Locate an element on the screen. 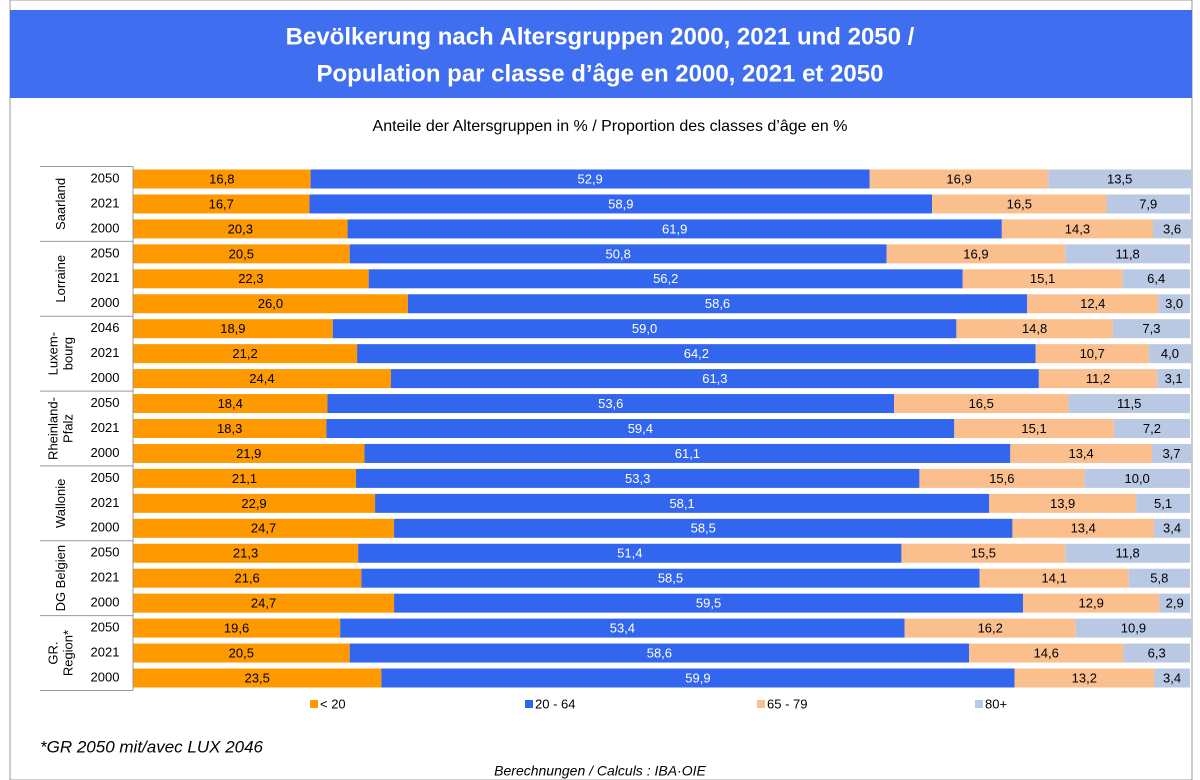 This screenshot has height=780, width=1200. data-label: 58,9 is located at coordinates (620, 203).